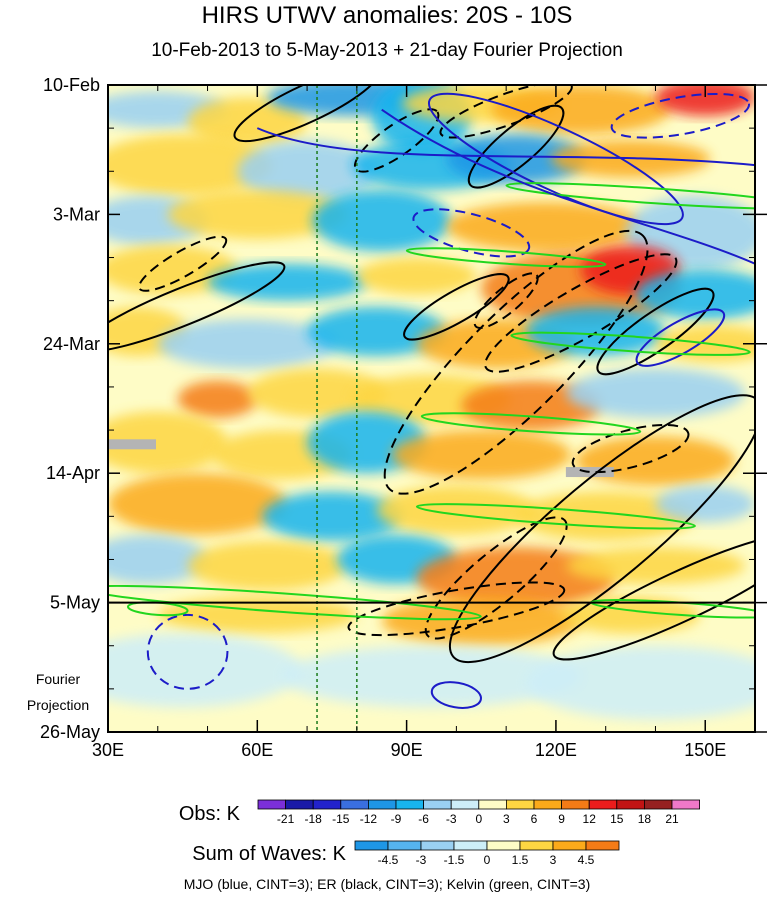 The width and height of the screenshot is (774, 899). Describe the element at coordinates (70, 732) in the screenshot. I see `y-tick-label: 26-May` at that location.